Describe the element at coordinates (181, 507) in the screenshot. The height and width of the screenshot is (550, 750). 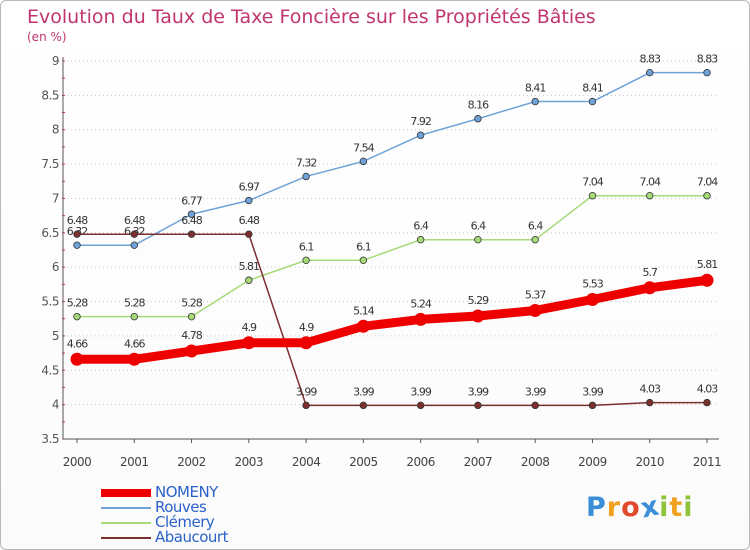
I see `legend-label: Rouves` at that location.